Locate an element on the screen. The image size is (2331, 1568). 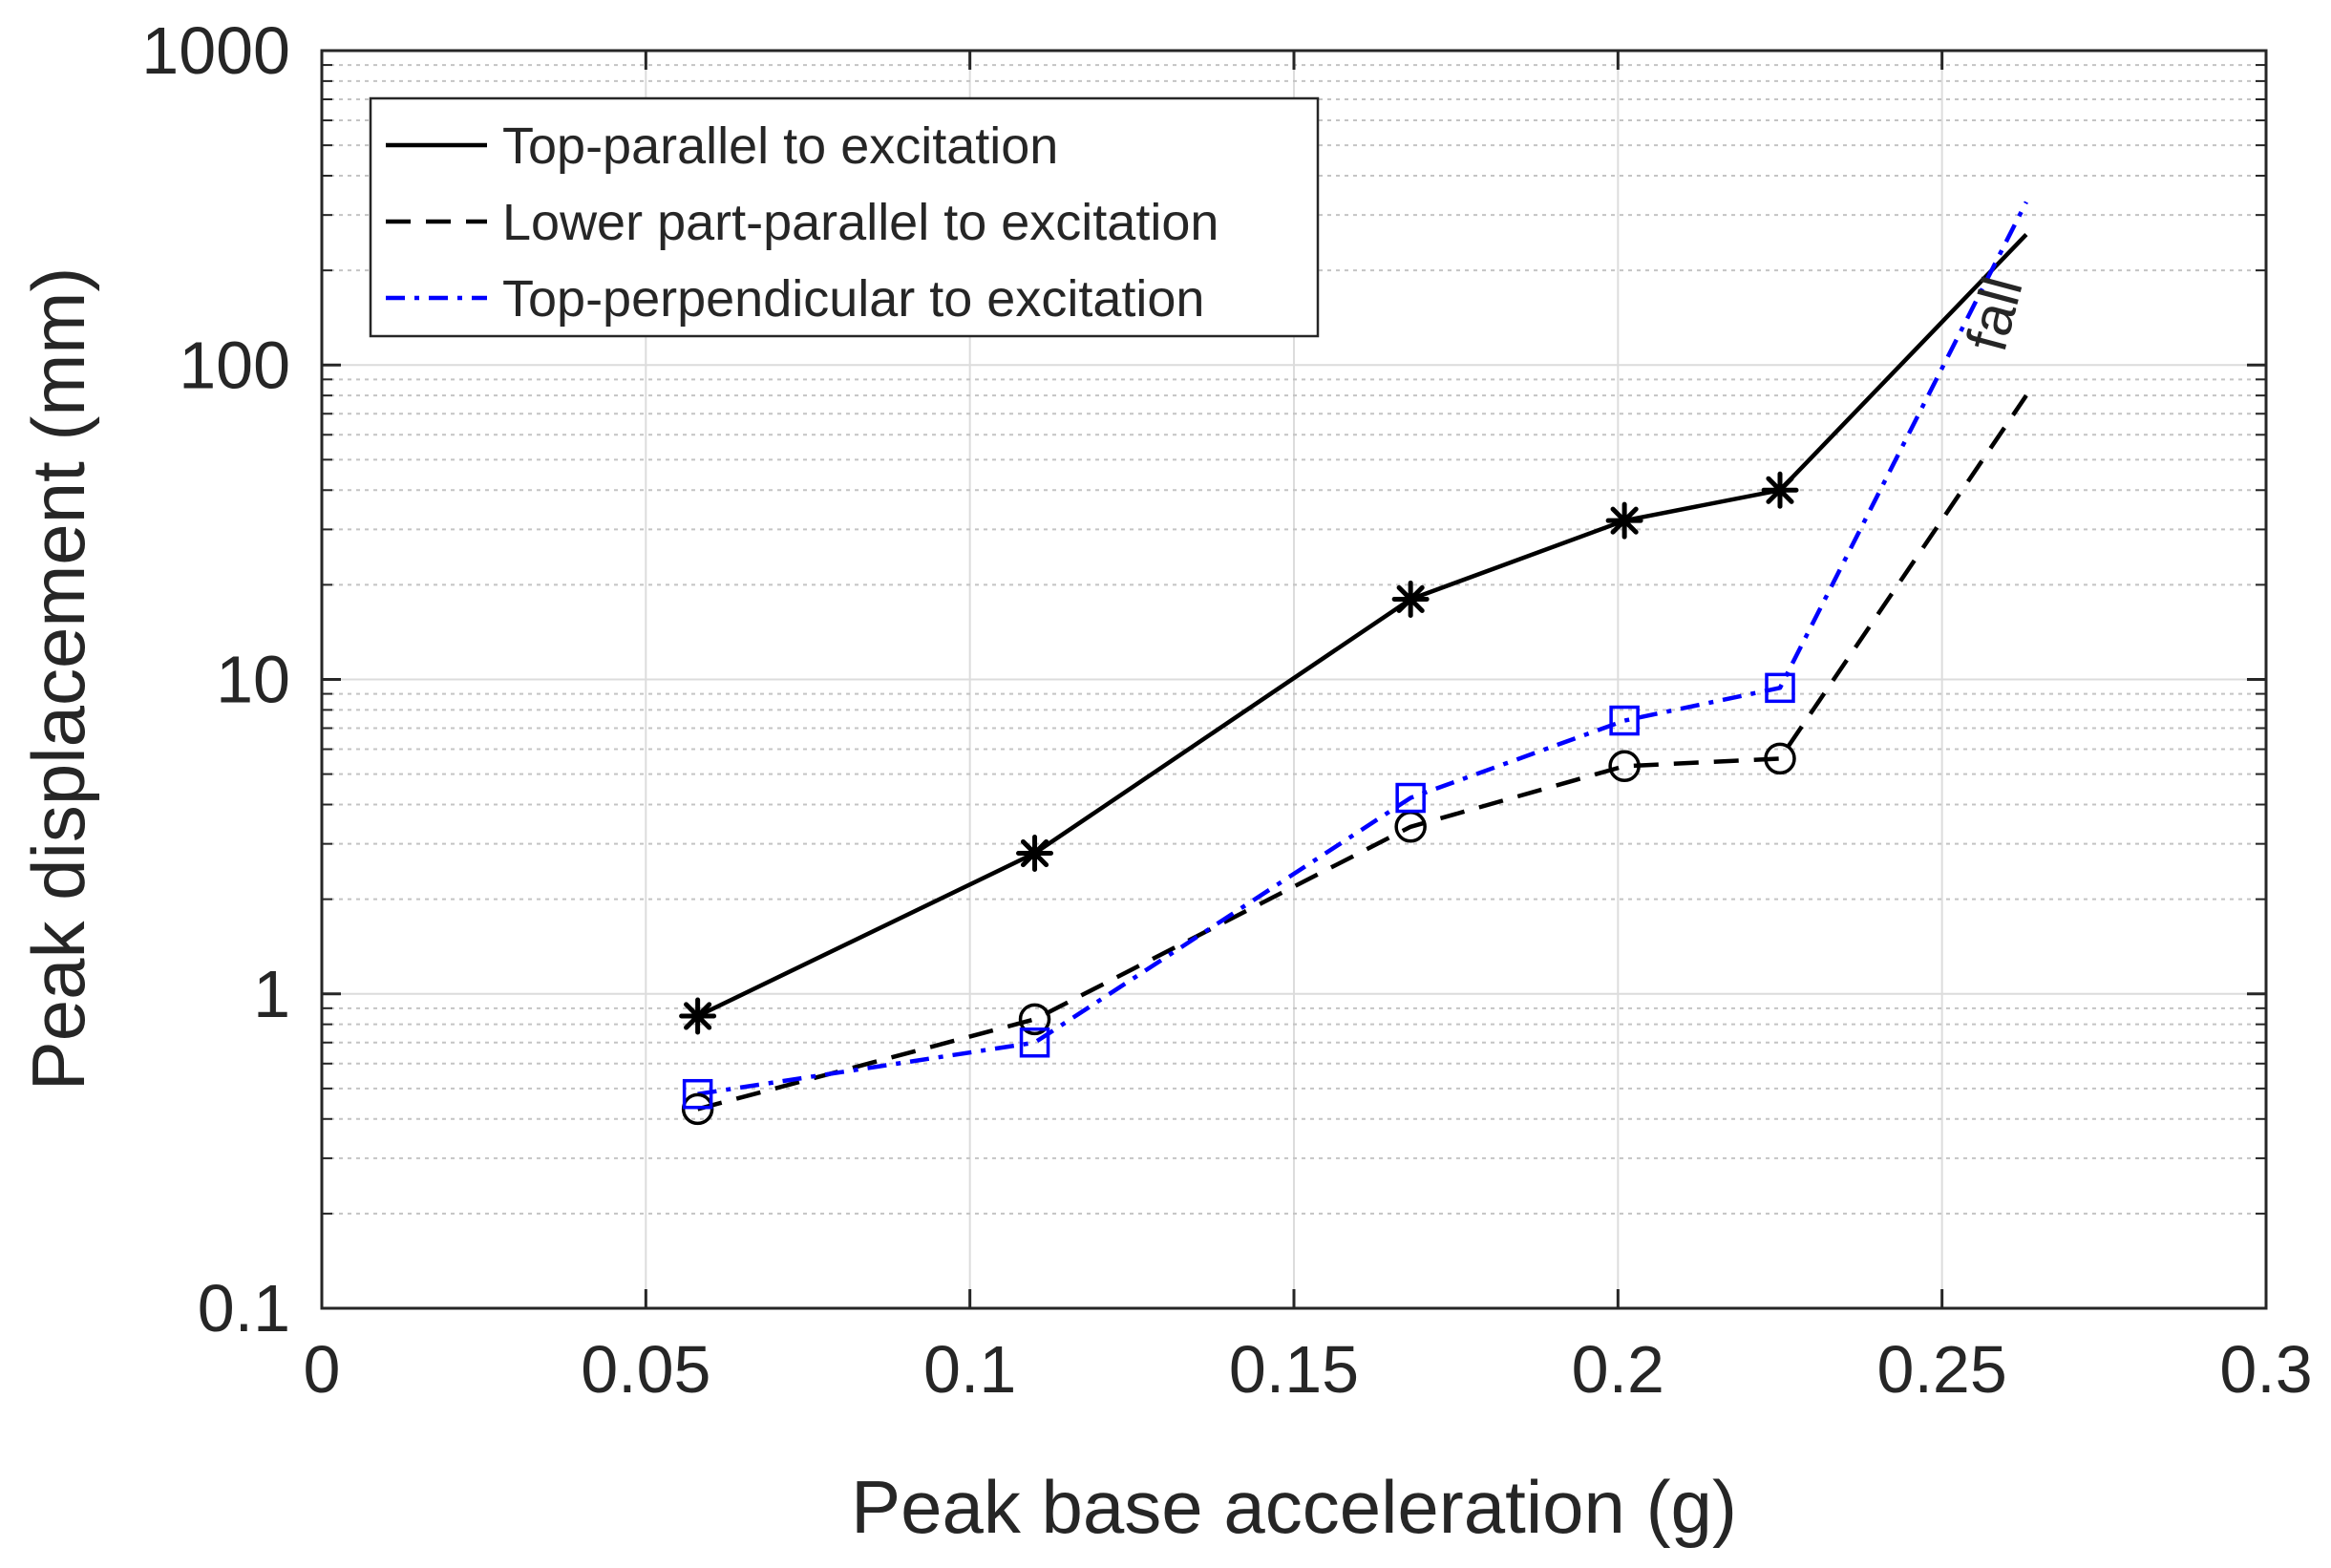
y-tick-label: 1 is located at coordinates (271, 994).